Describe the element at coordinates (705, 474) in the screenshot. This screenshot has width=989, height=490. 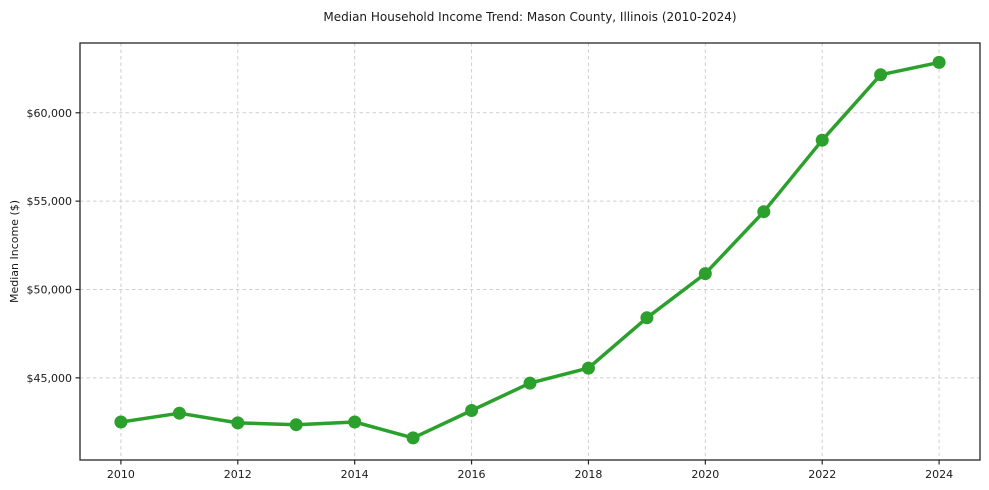
I see `x-tick-label: 2020` at that location.